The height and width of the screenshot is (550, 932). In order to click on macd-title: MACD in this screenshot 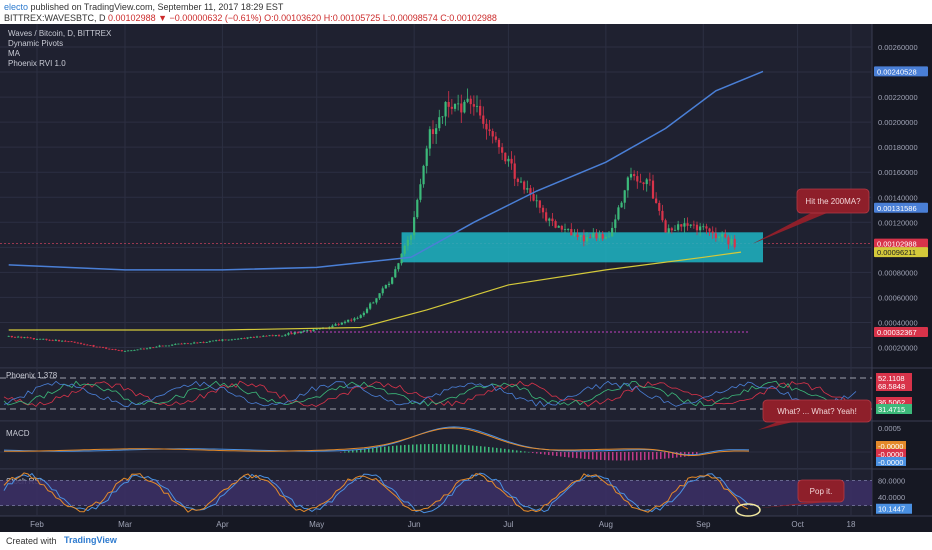, I will do `click(18, 433)`.